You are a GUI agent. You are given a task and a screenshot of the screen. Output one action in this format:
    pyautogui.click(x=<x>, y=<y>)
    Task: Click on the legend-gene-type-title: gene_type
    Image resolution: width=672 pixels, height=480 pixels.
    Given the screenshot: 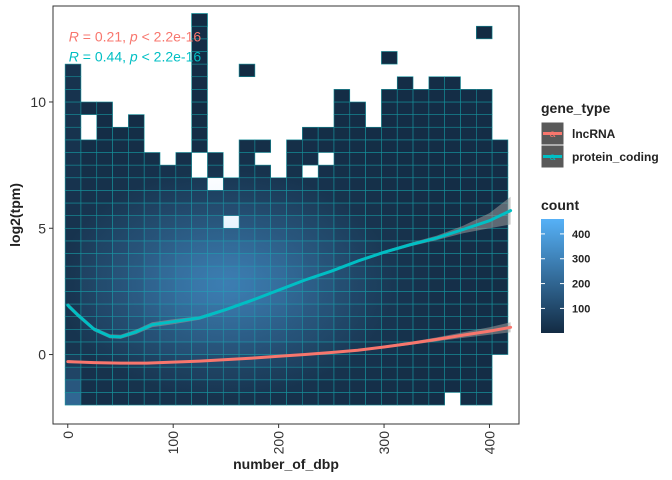 What is the action you would take?
    pyautogui.click(x=575, y=108)
    